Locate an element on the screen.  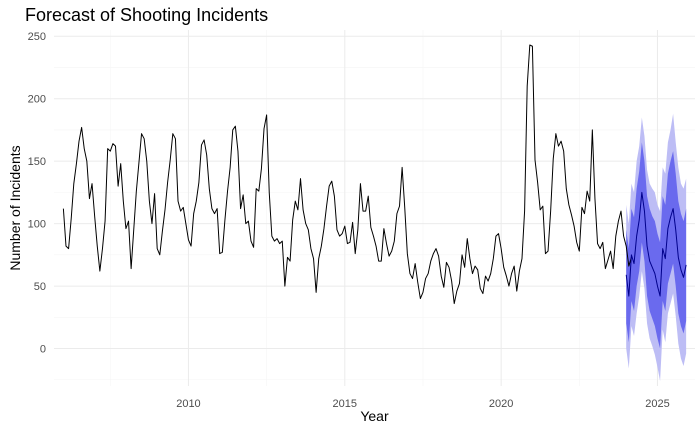
x-tick-label: 2020 is located at coordinates (501, 404).